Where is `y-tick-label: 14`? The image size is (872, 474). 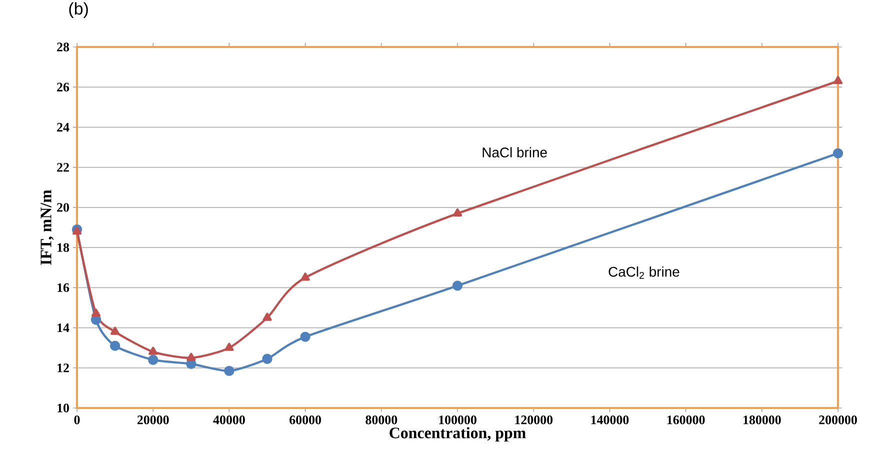 y-tick-label: 14 is located at coordinates (64, 328).